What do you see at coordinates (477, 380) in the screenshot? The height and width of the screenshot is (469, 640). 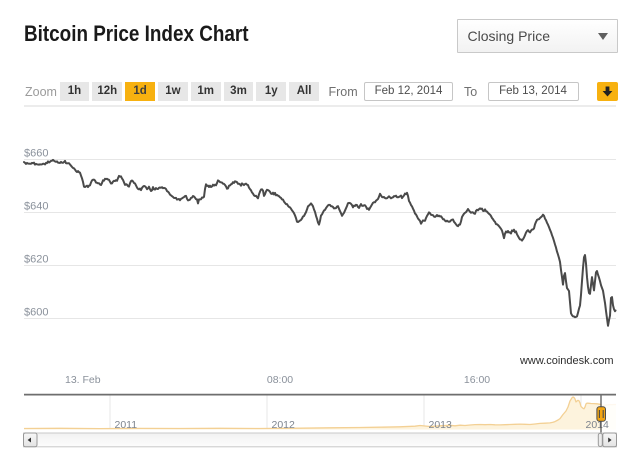 I see `svg-text: 16:00` at bounding box center [477, 380].